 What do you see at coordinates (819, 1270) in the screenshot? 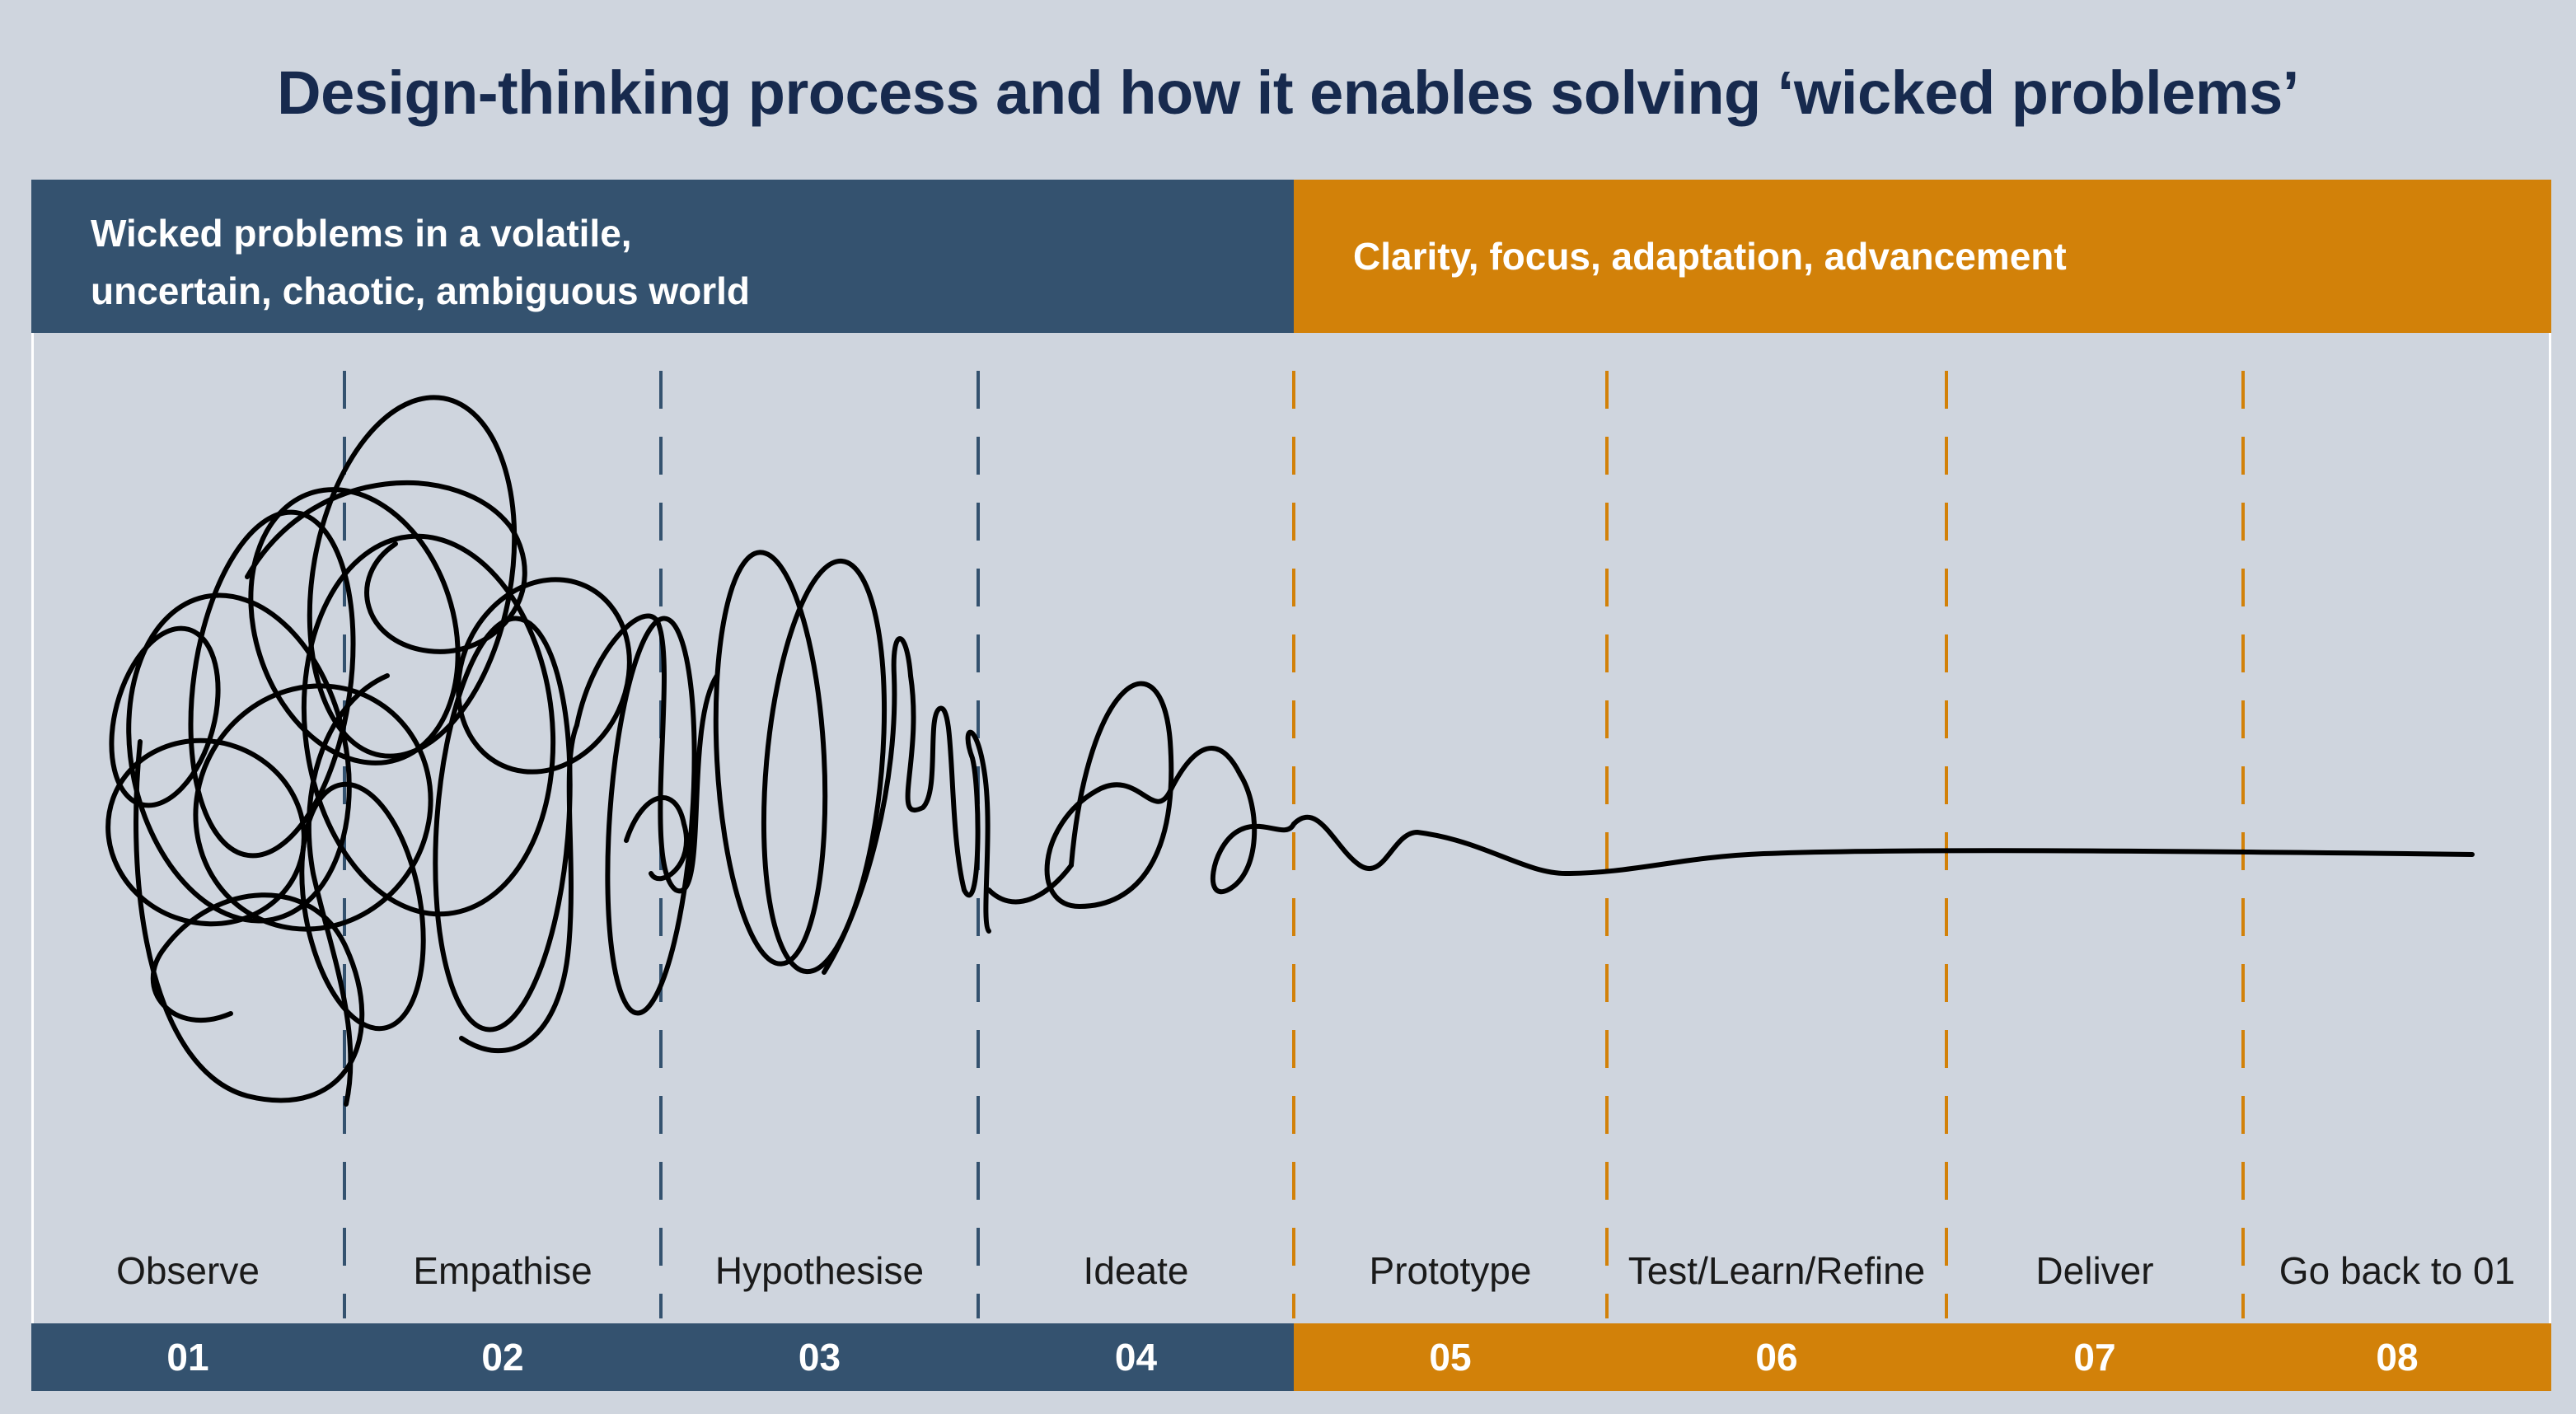
I see `stage-label-hypothesise: Hypothesise` at bounding box center [819, 1270].